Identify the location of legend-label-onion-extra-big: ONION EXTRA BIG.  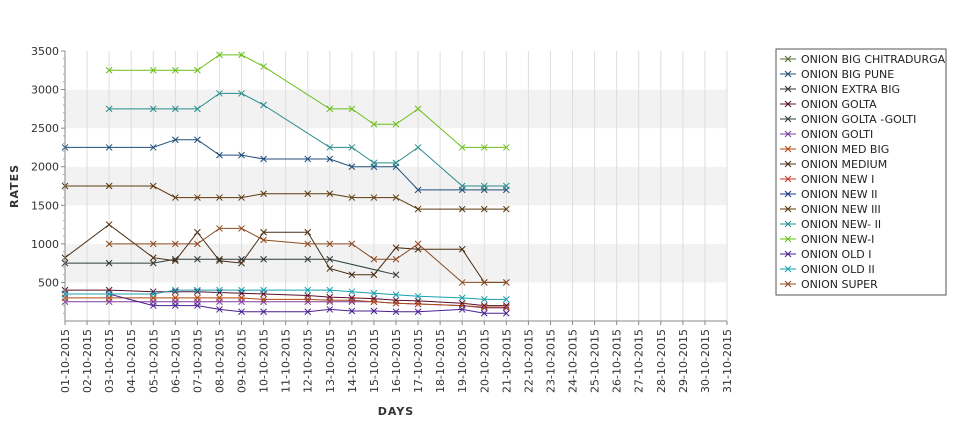
(850, 89).